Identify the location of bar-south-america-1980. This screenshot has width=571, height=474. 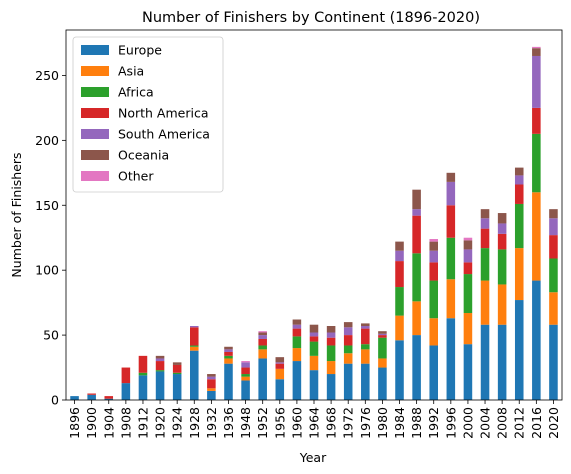
(382, 334).